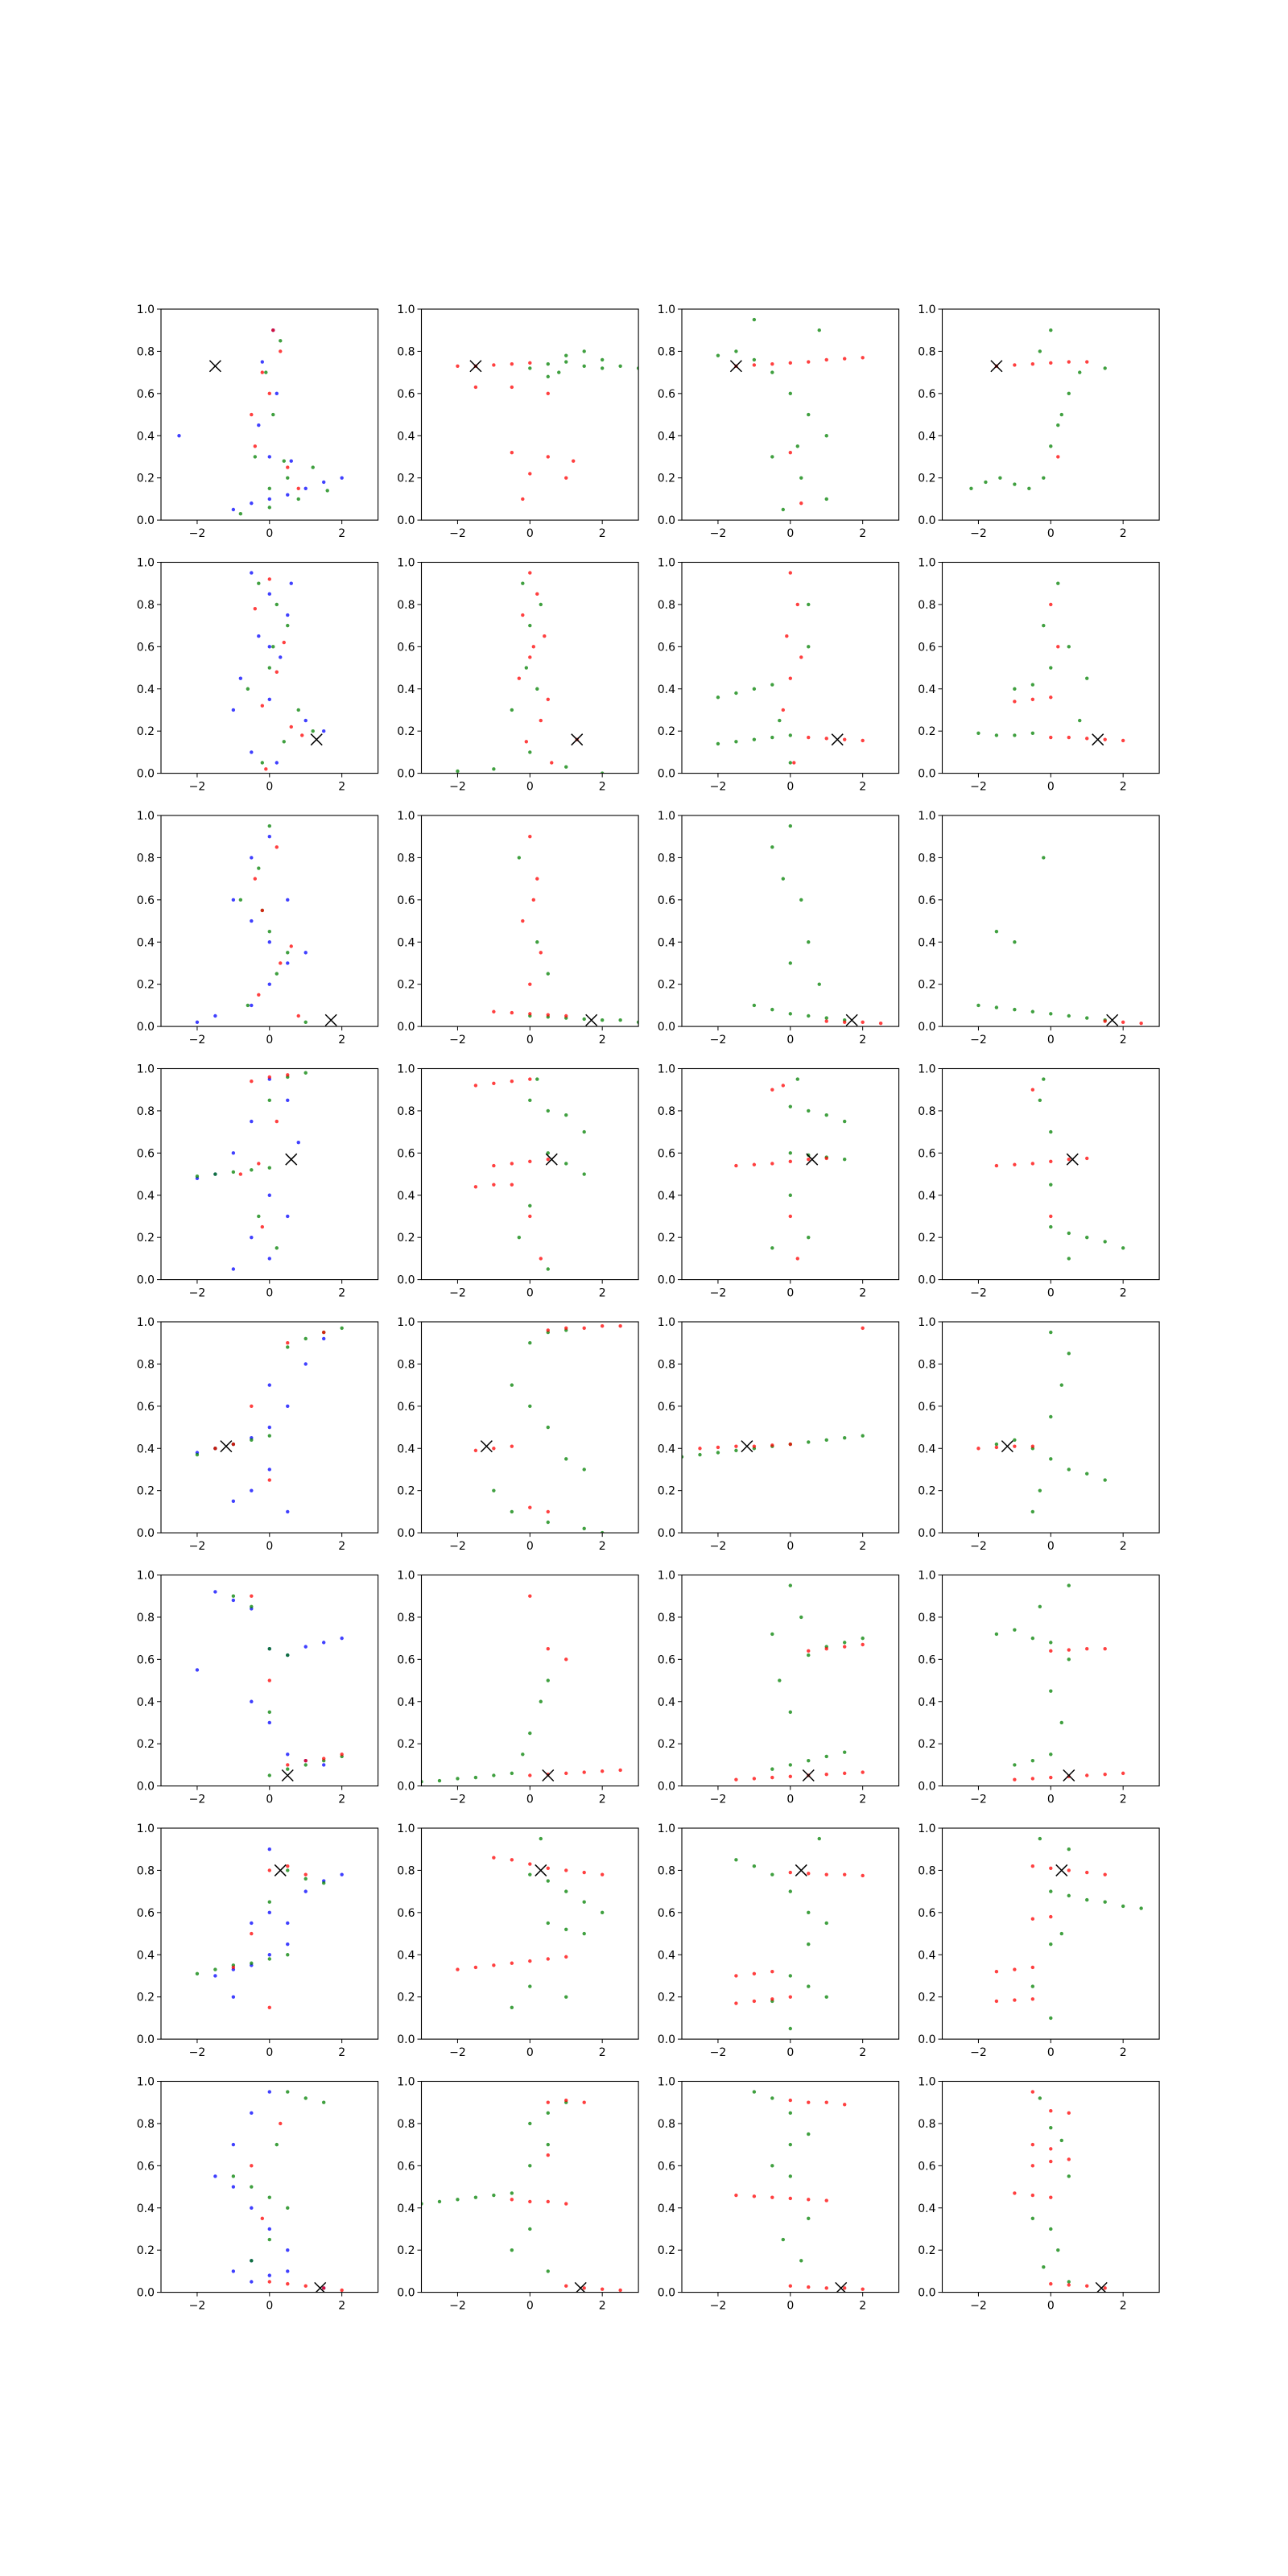  What do you see at coordinates (666, 394) in the screenshot?
I see `y-tick-label: 0.6` at bounding box center [666, 394].